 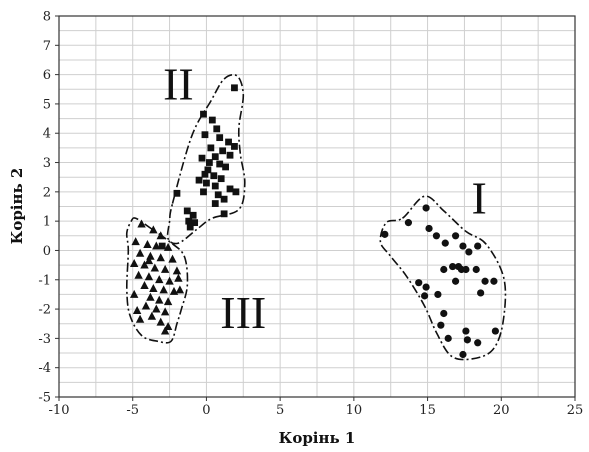 I want to click on y-tick-label: 6, so click(x=47, y=75).